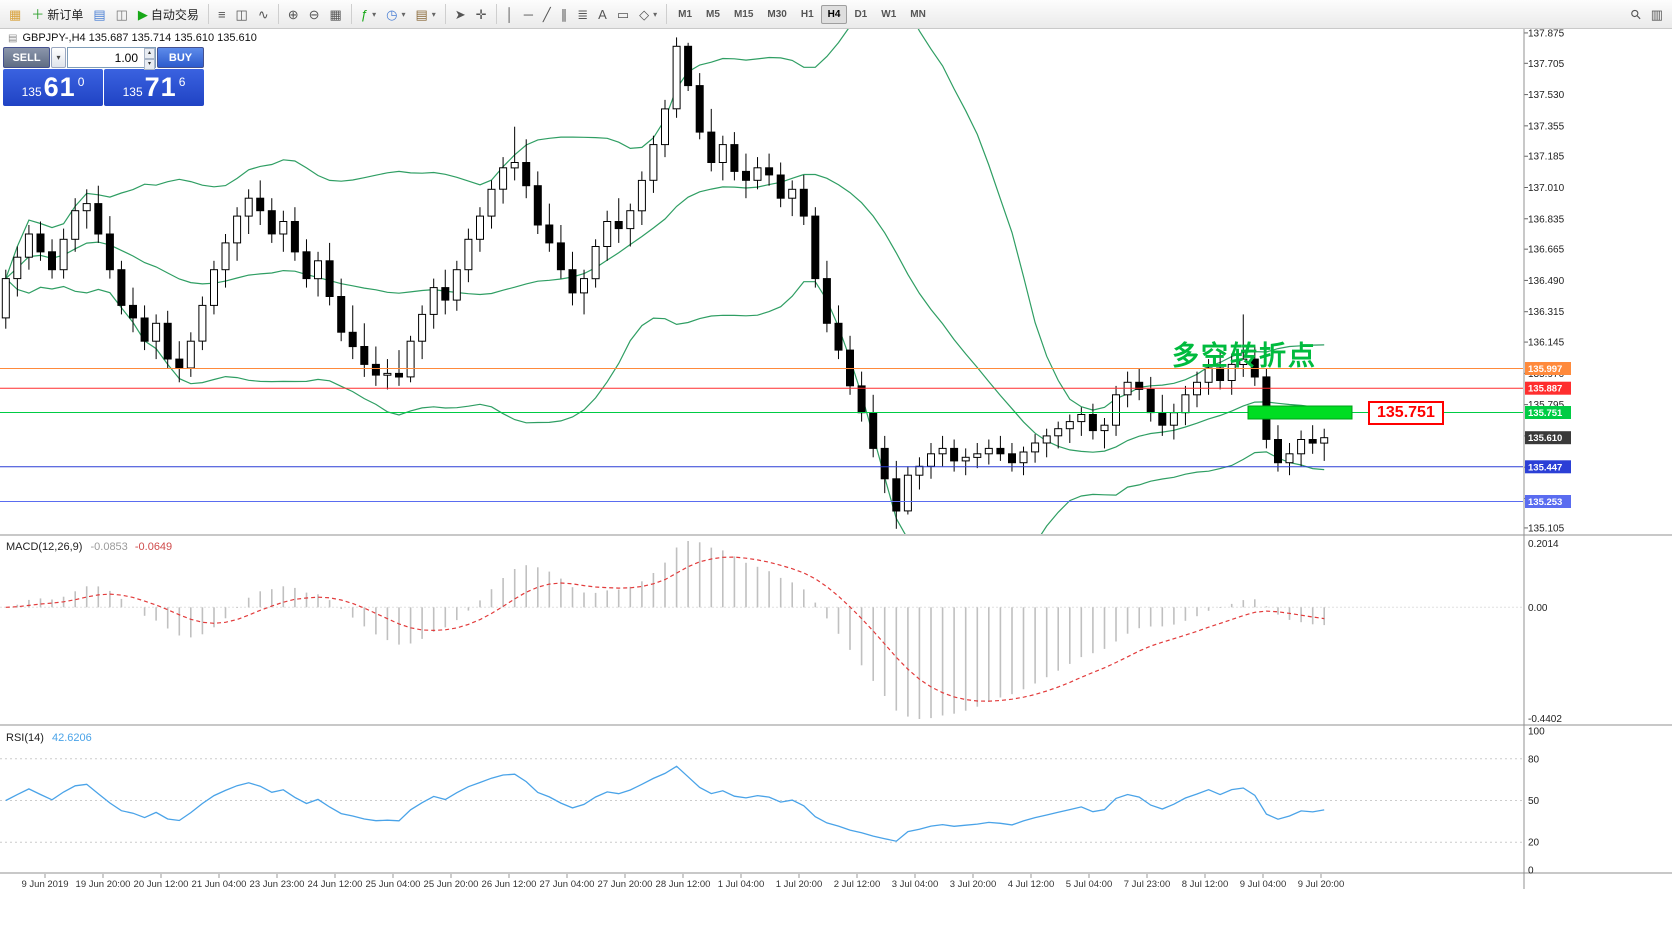 Image resolution: width=1672 pixels, height=951 pixels. Describe the element at coordinates (219, 884) in the screenshot. I see `time-axis-label: 21 Jun 04:00` at that location.